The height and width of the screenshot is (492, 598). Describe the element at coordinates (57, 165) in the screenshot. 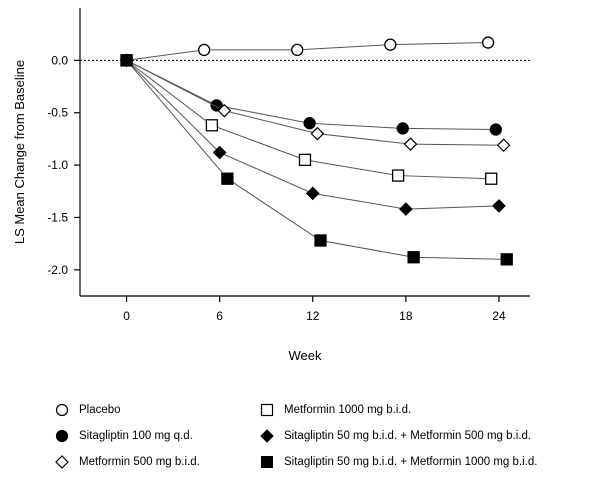

I see `y-tick-label: -1.0` at that location.